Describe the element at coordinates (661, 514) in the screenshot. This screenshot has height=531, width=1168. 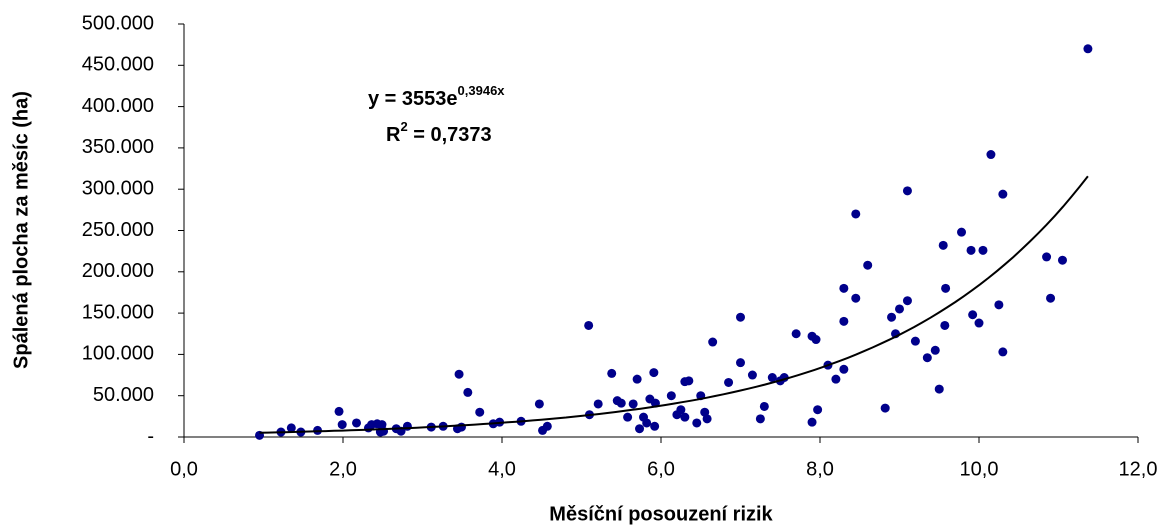
I see `x-axis-title: Měsíční posouzení rizik` at that location.